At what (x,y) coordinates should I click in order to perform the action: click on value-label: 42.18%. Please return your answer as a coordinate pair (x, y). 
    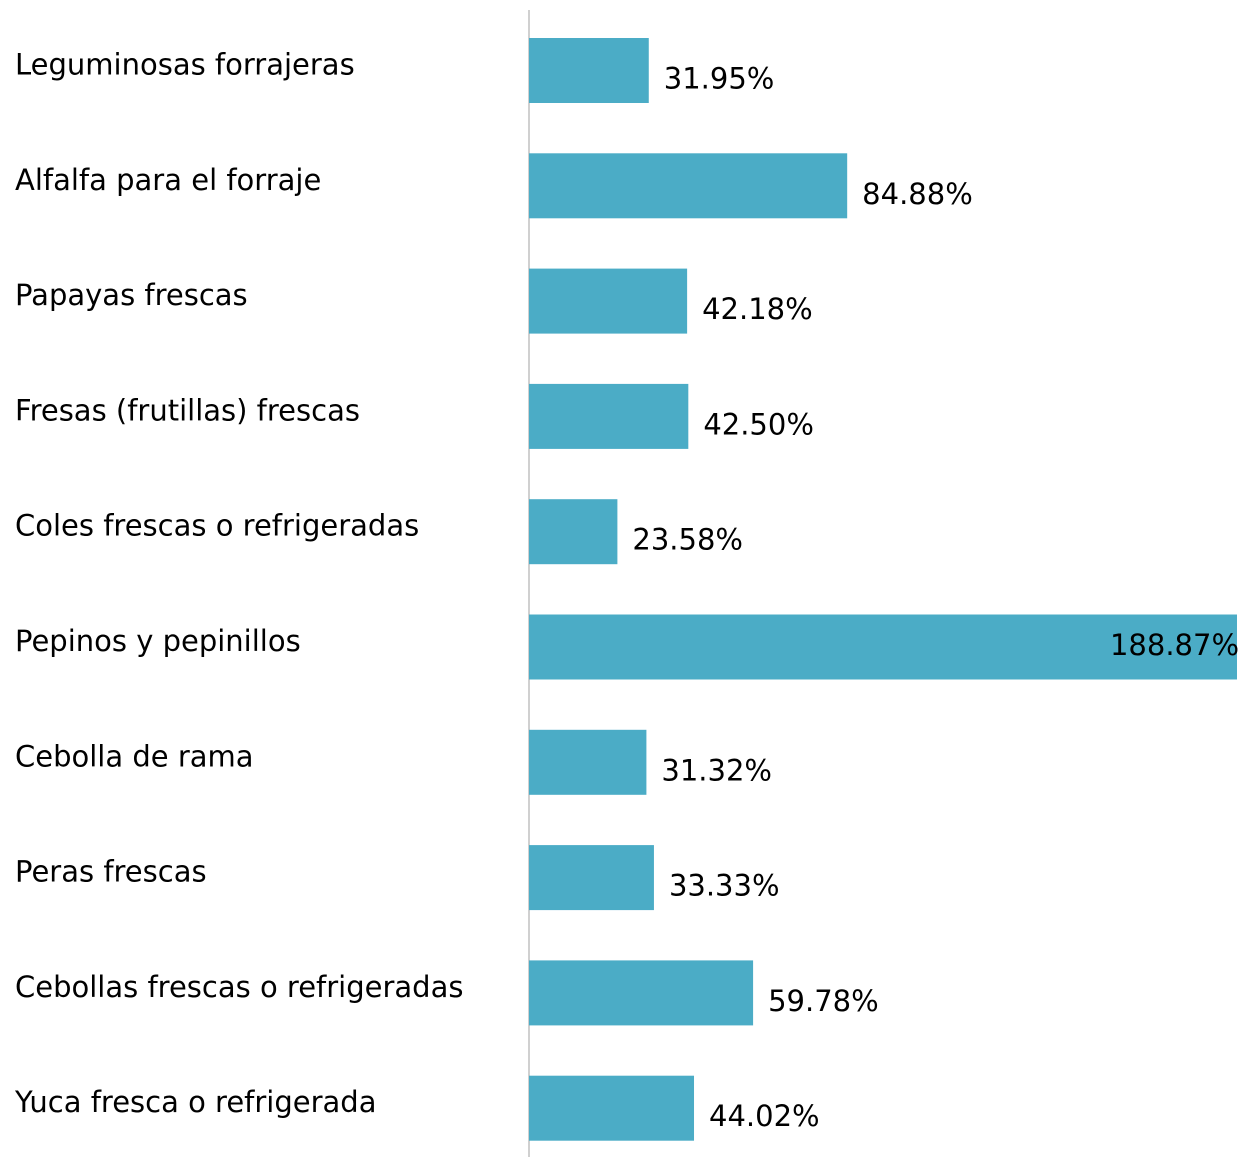
    Looking at the image, I should click on (757, 309).